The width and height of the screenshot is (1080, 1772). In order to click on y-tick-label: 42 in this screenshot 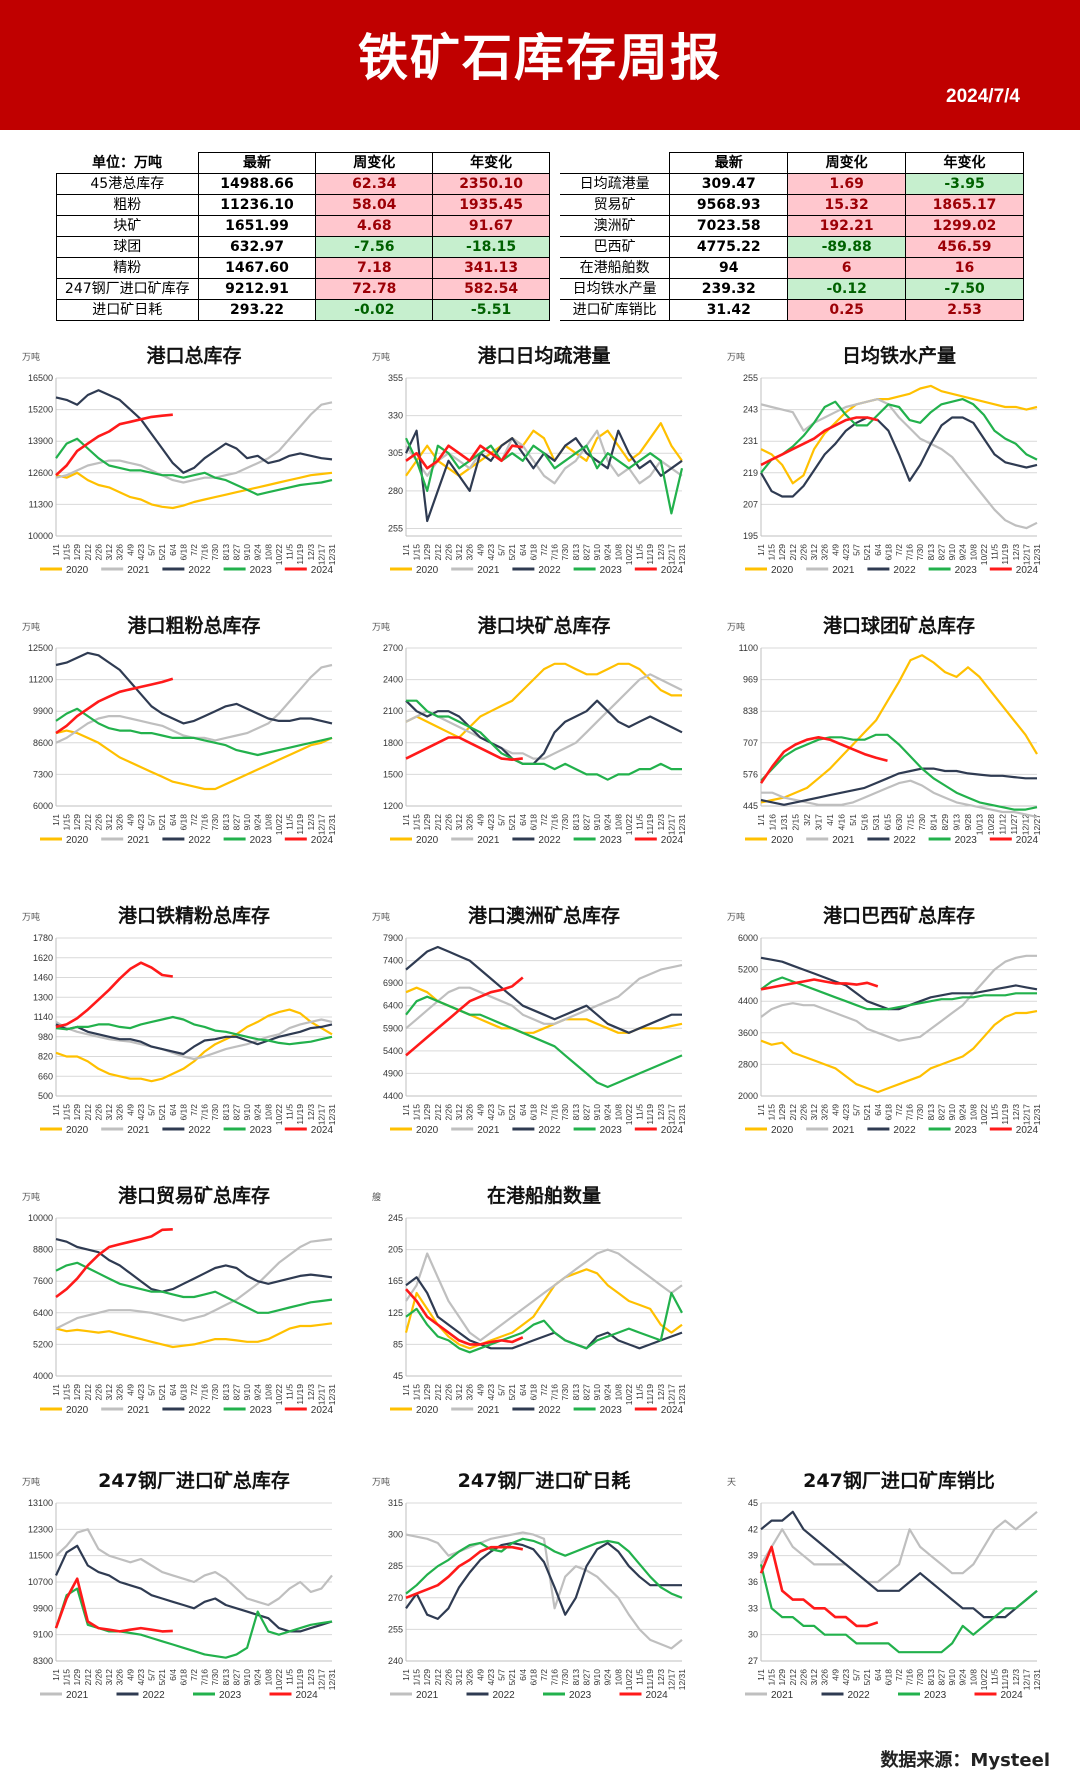, I will do `click(753, 1529)`.